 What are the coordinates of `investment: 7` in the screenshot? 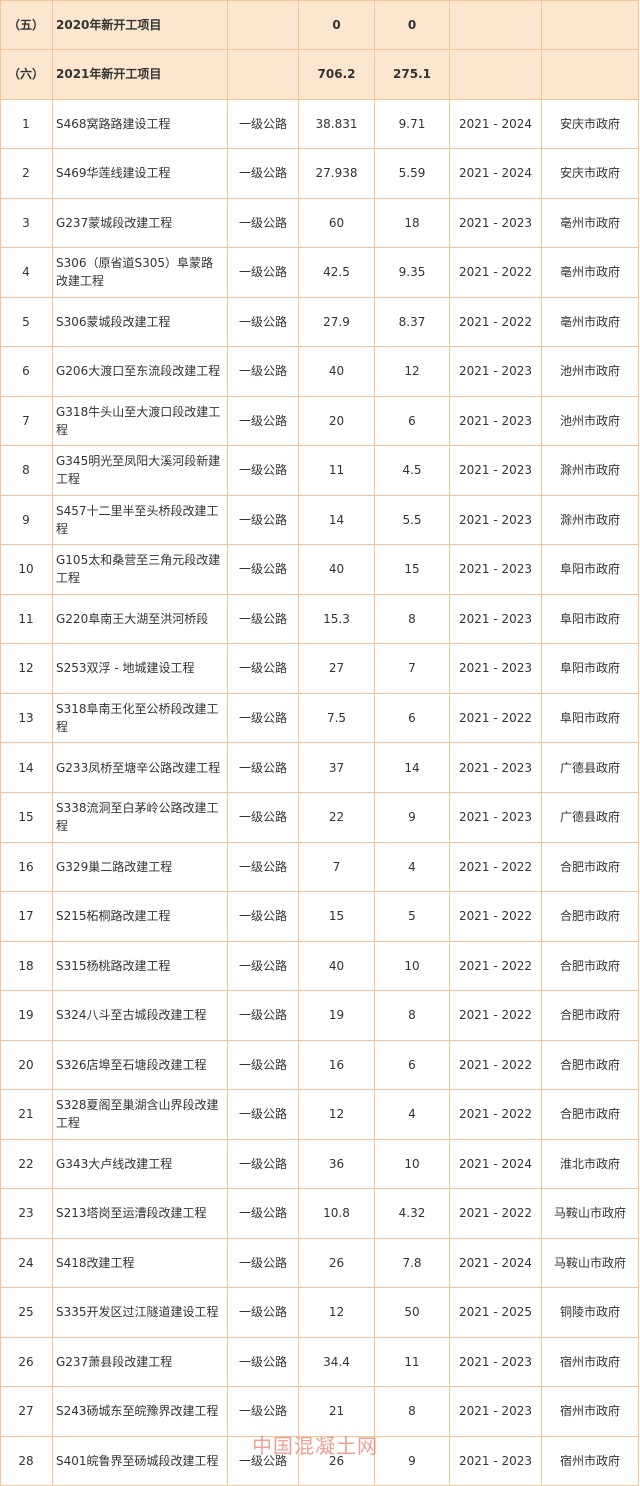 It's located at (412, 668).